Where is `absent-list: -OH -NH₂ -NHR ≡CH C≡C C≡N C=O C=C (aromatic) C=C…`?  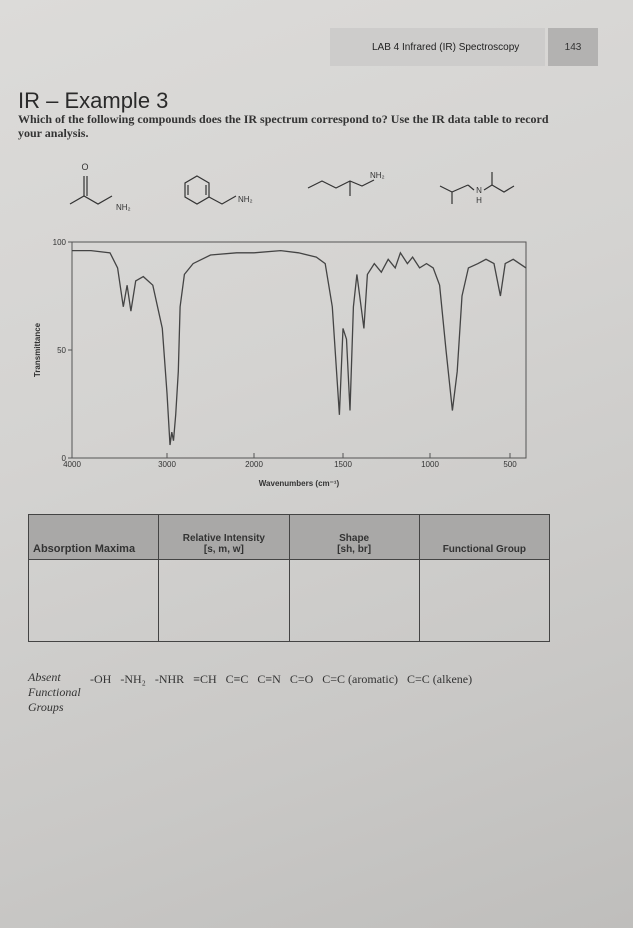 absent-list: -OH -NH₂ -NHR ≡CH C≡C C≡N C=O C=C (aromatic) C=C… is located at coordinates (281, 679).